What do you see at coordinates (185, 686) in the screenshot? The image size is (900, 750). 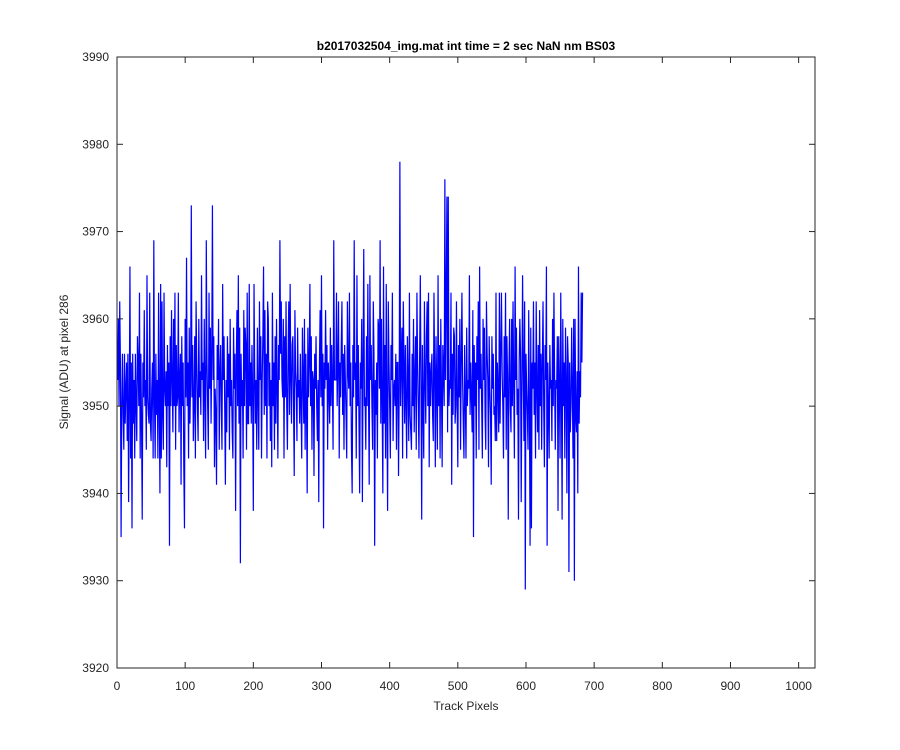 I see `x-tick-label: 100` at bounding box center [185, 686].